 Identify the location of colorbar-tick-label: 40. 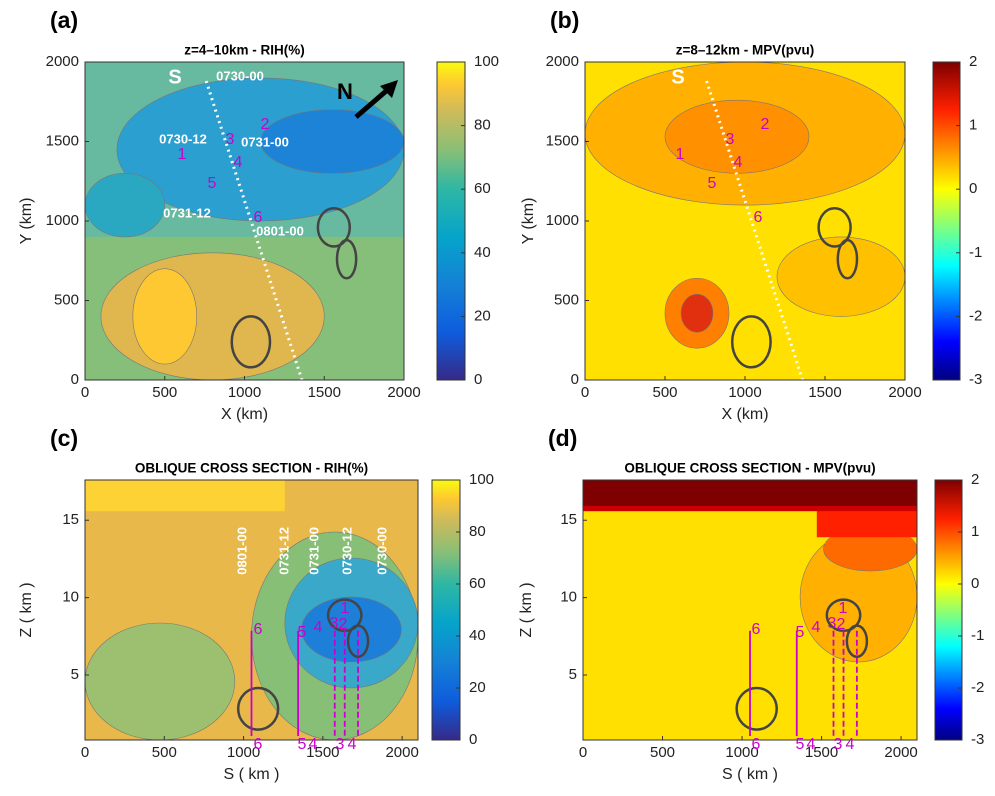
(482, 252).